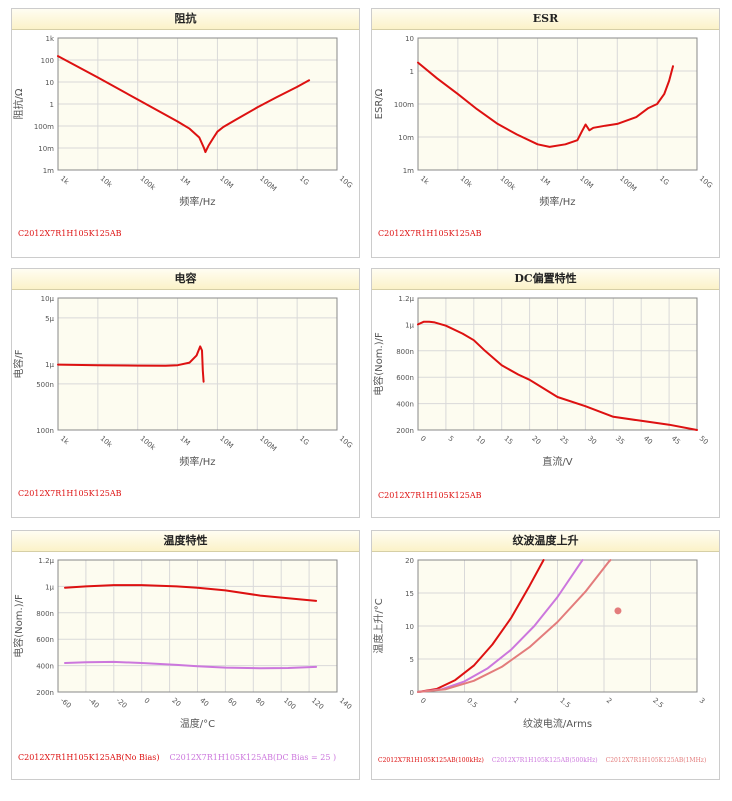 The height and width of the screenshot is (801, 732). Describe the element at coordinates (620, 440) in the screenshot. I see `x-tick-label: 35` at that location.